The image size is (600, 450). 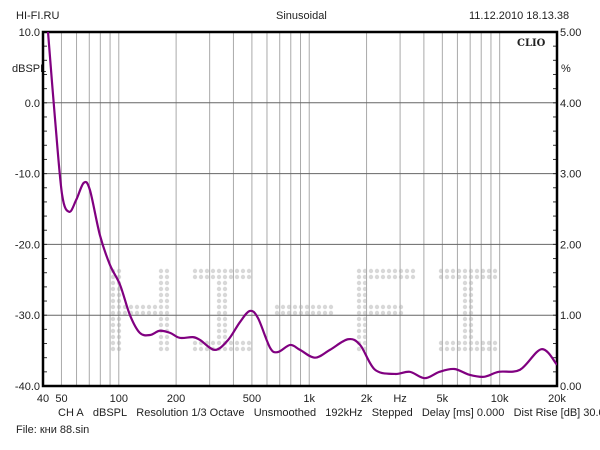 What do you see at coordinates (29, 33) in the screenshot?
I see `y-tick-label: 10.0` at bounding box center [29, 33].